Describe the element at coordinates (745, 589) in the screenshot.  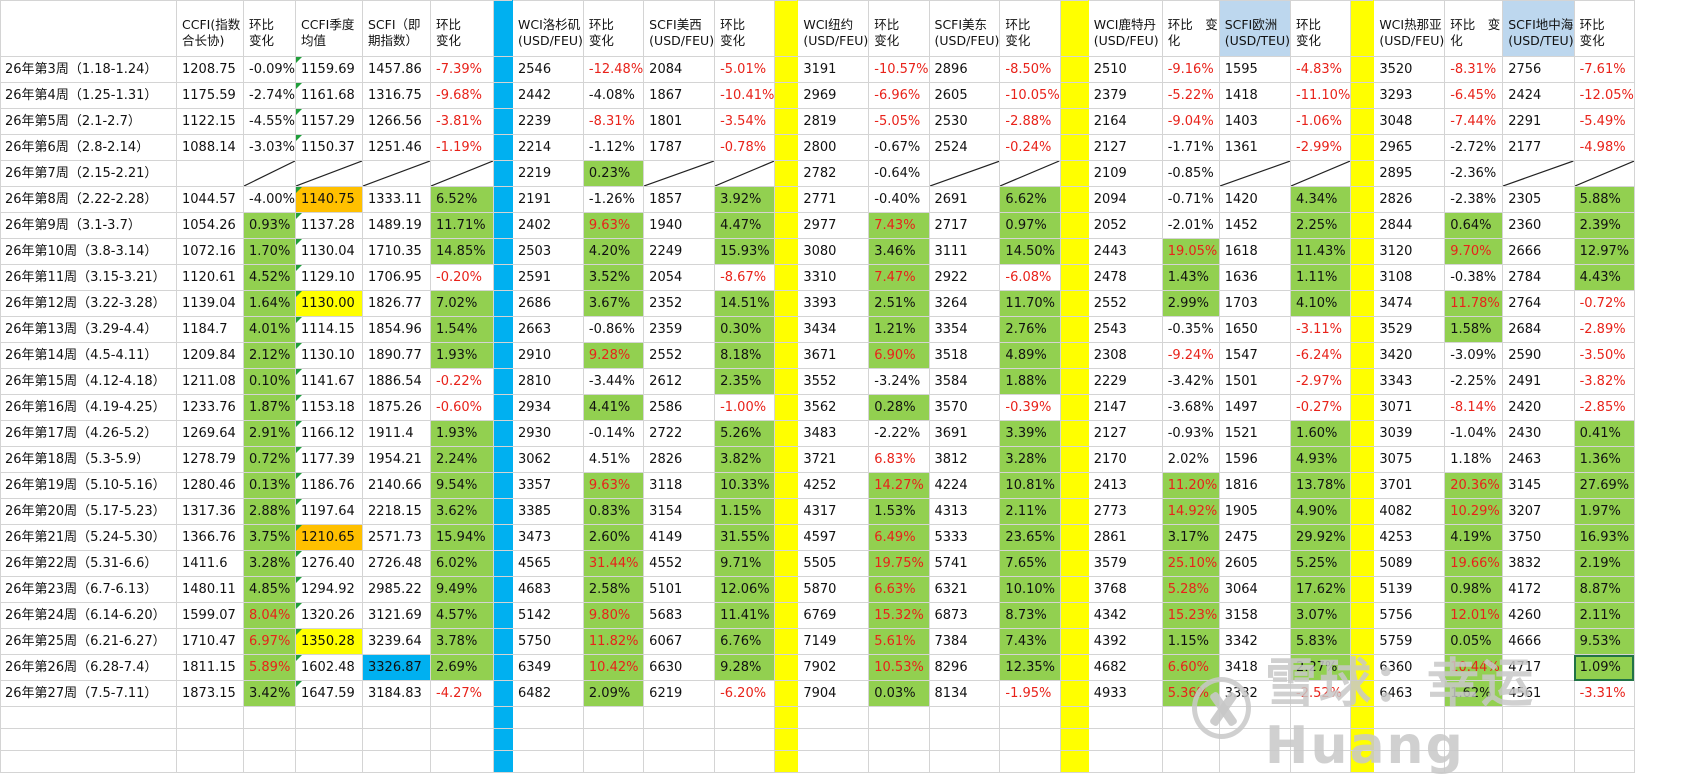
I see `data-cell: 12.06%` at that location.